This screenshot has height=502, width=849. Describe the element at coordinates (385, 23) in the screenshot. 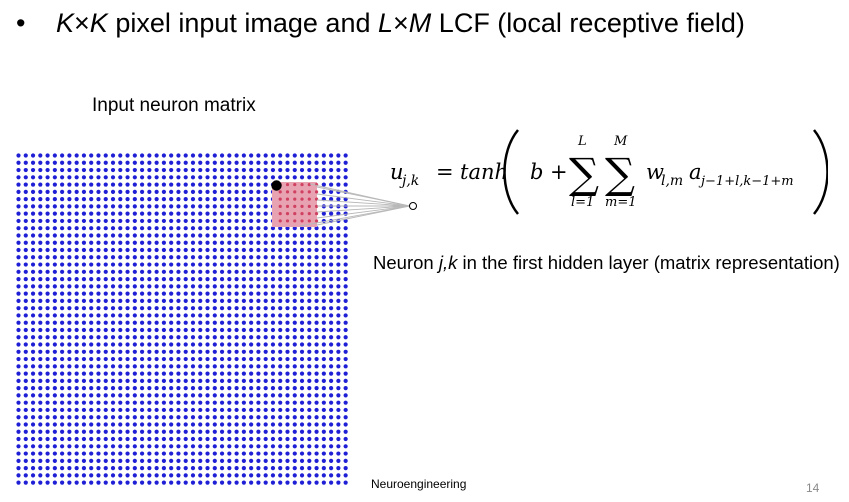

I see `title-l: L` at that location.